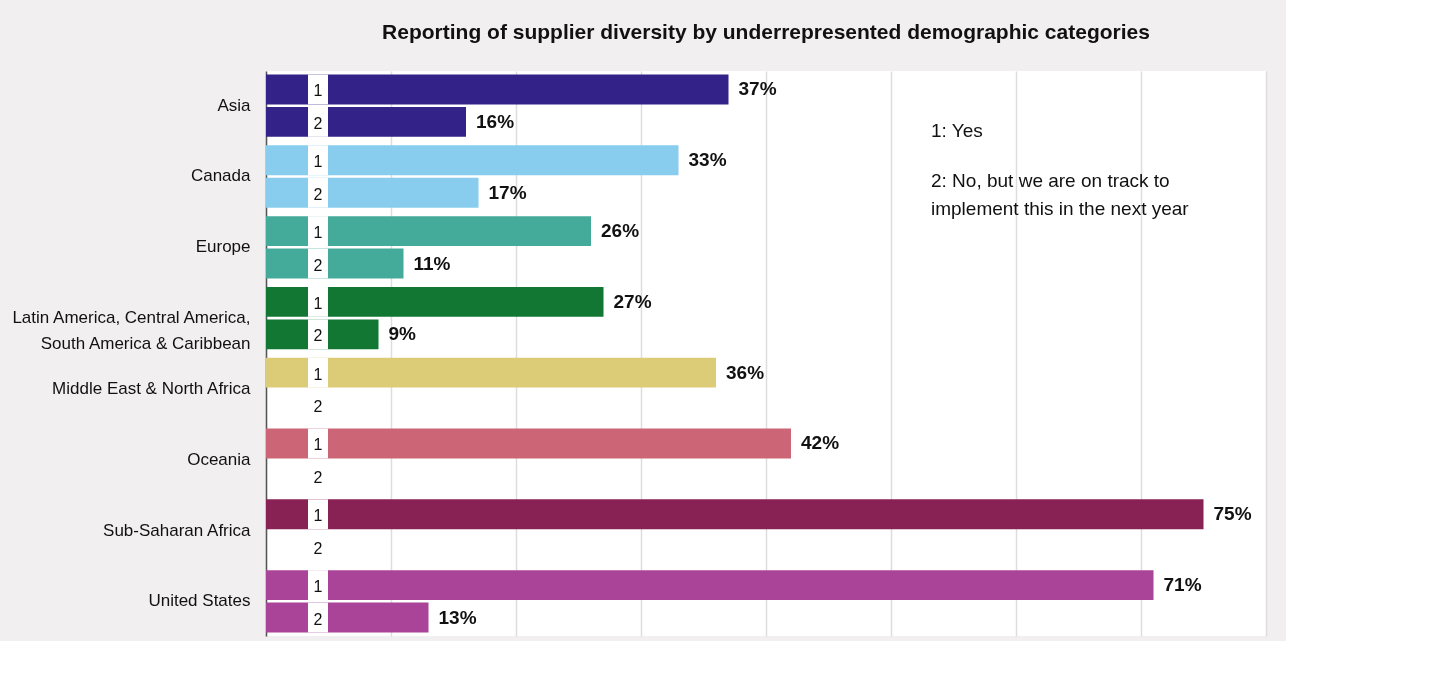  Describe the element at coordinates (402, 334) in the screenshot. I see `data-label: 9%` at that location.